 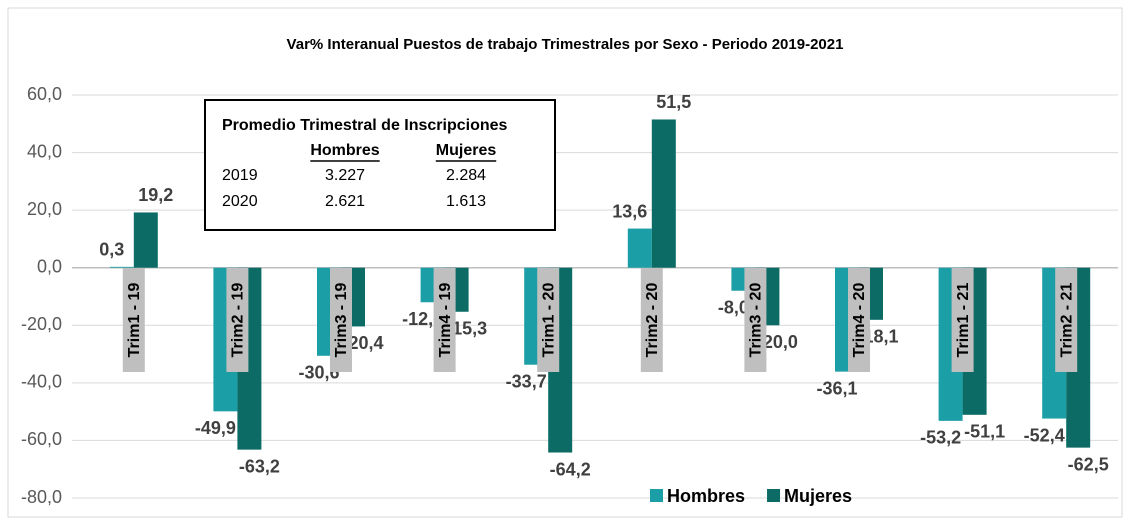 What do you see at coordinates (673, 102) in the screenshot?
I see `data-label: 51,5` at bounding box center [673, 102].